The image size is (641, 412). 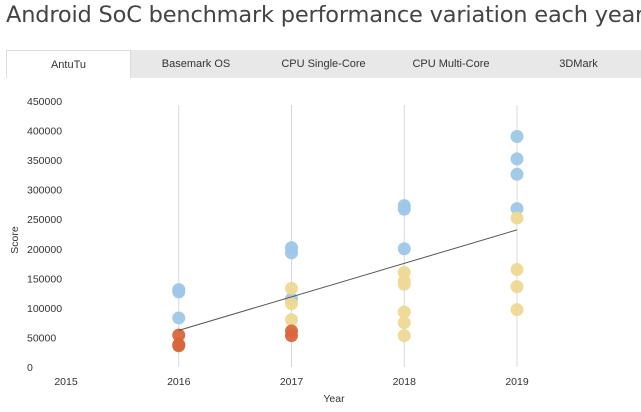 I want to click on x-tick-label: 2019, so click(x=517, y=382).